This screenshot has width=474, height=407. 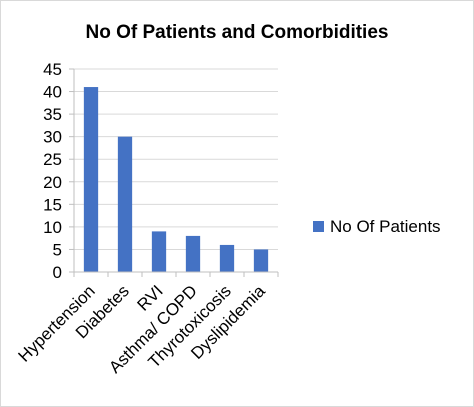 What do you see at coordinates (59, 171) in the screenshot?
I see `y-axis: 0 5 10 15 20 25 30 35 40 45` at bounding box center [59, 171].